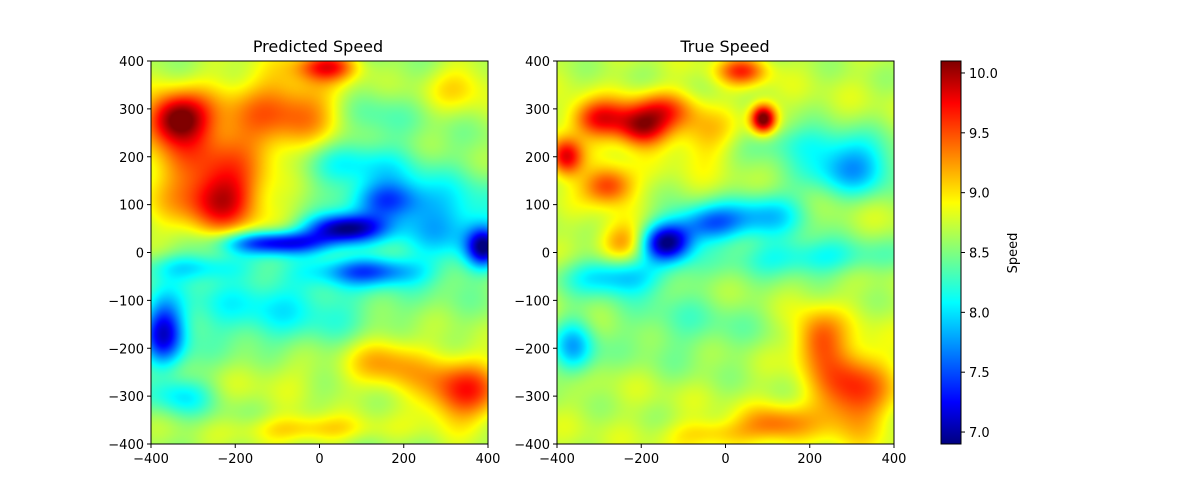 The image size is (1200, 500). What do you see at coordinates (131, 110) in the screenshot?
I see `y-tick-label-predicted: 300` at bounding box center [131, 110].